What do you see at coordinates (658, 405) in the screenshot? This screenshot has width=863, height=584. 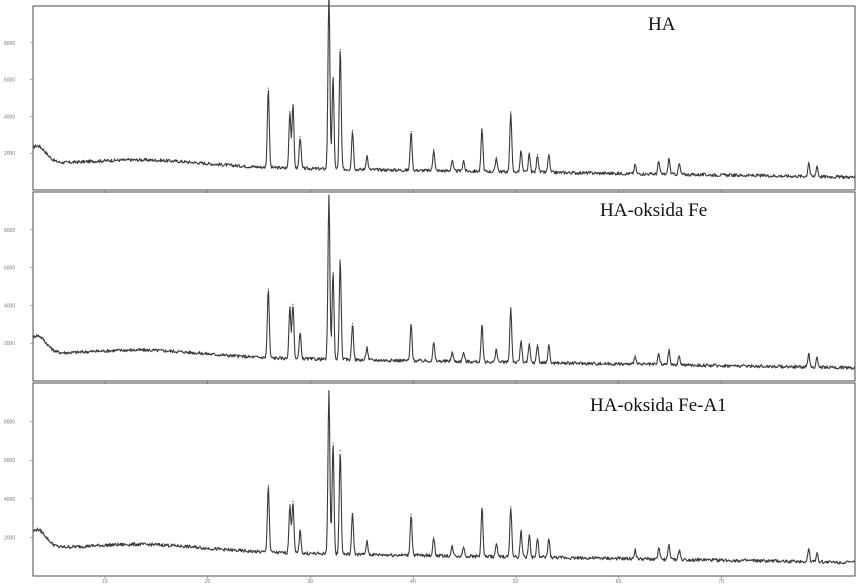 I see `sample-label: HA-oksida Fe-A1` at bounding box center [658, 405].